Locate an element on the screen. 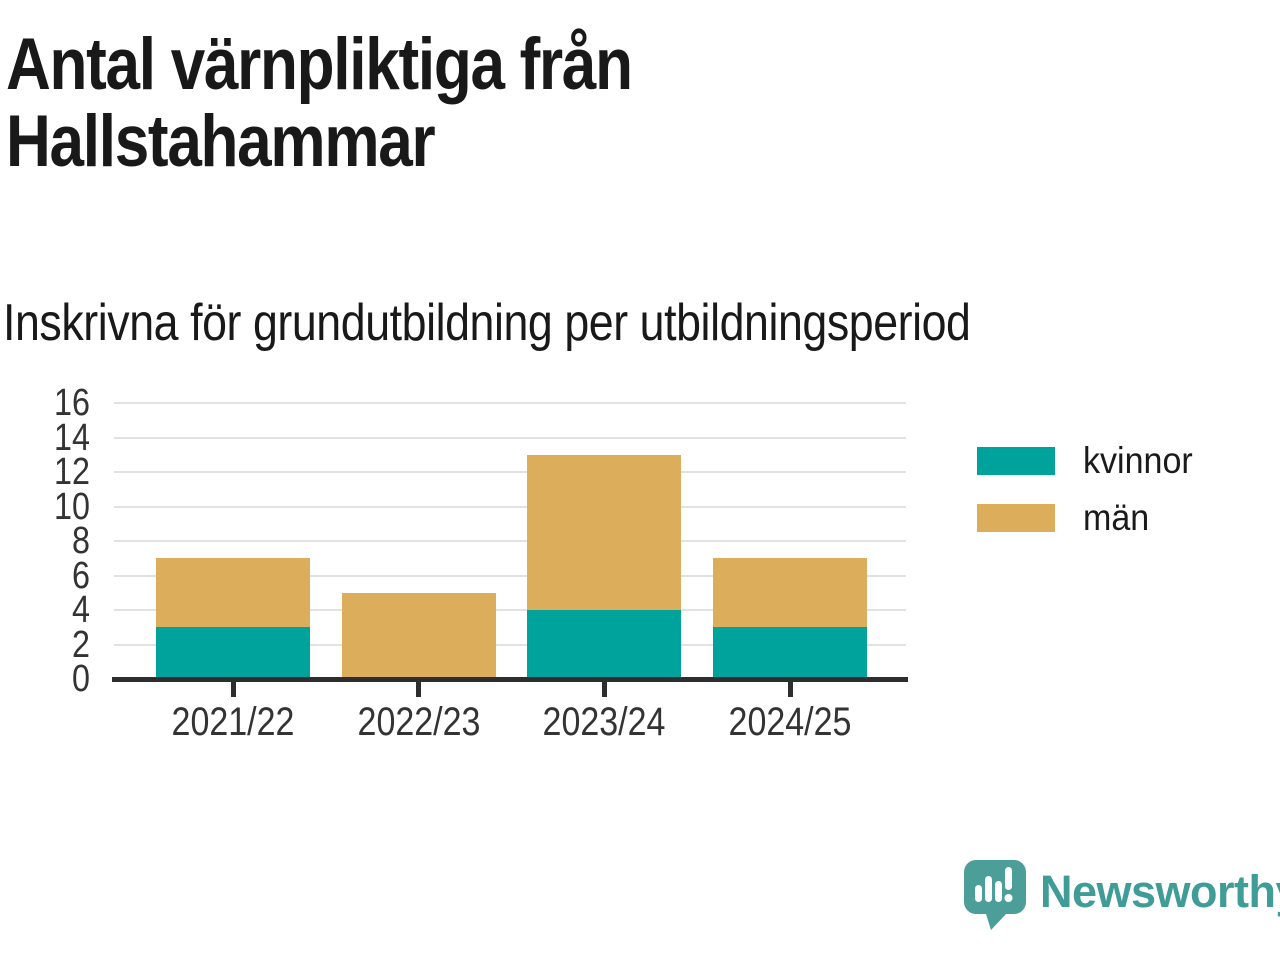  x-axis-label: 2021/22 is located at coordinates (233, 722).